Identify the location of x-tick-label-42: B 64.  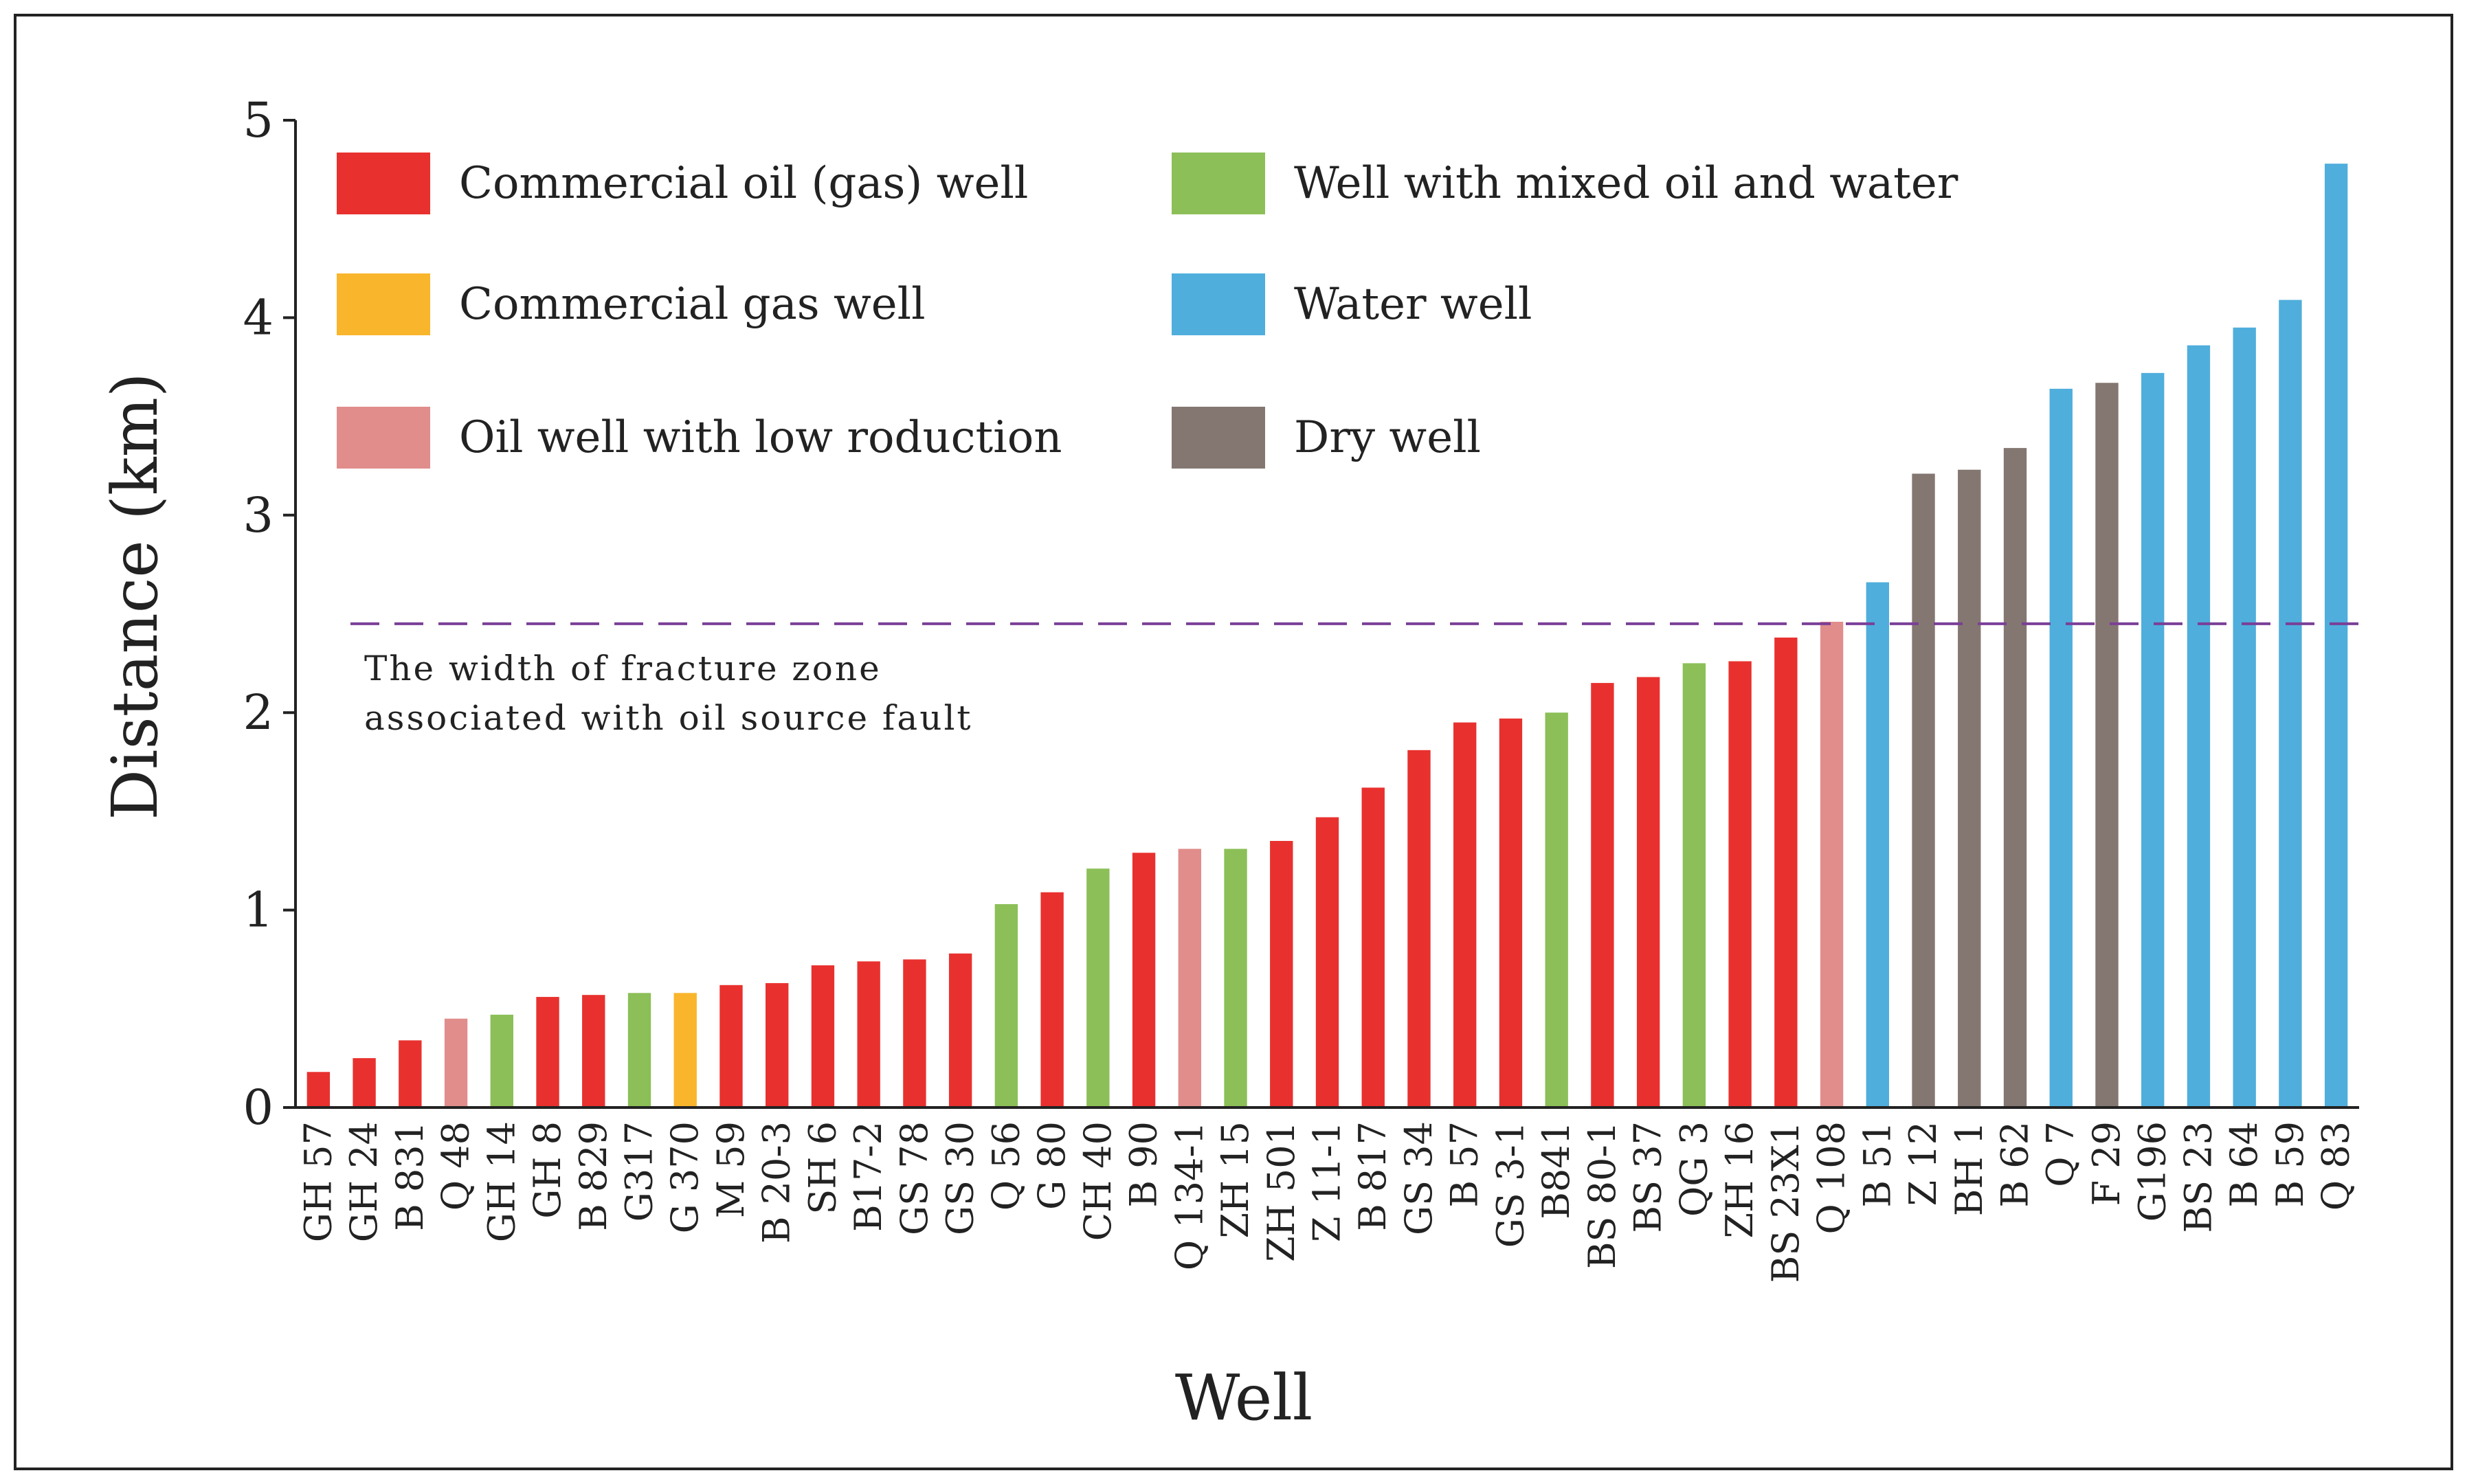
(2244, 1164).